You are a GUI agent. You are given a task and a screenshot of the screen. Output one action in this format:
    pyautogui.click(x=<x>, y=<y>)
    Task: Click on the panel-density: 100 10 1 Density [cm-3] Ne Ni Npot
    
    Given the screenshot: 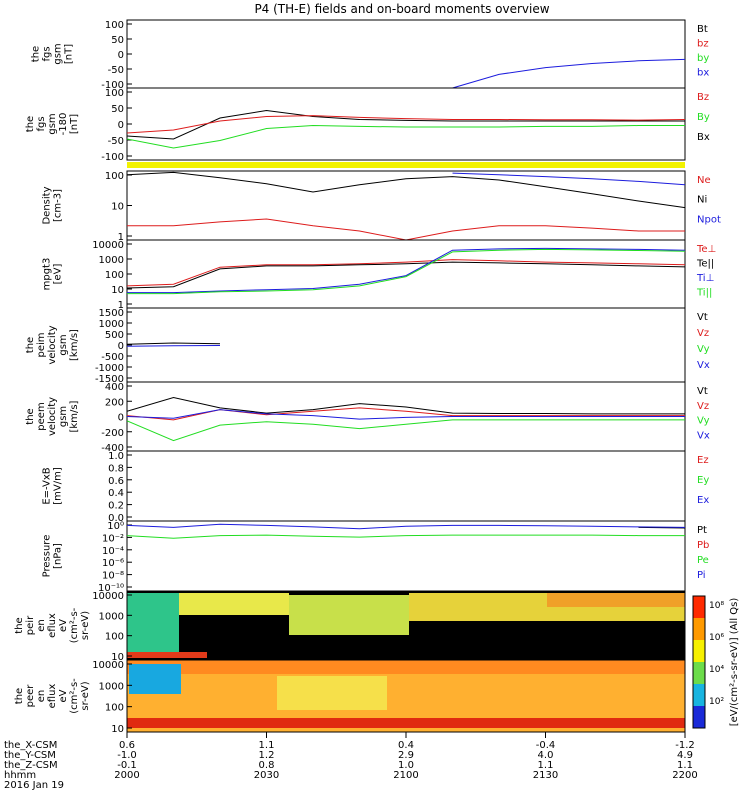 What is the action you would take?
    pyautogui.click(x=381, y=206)
    